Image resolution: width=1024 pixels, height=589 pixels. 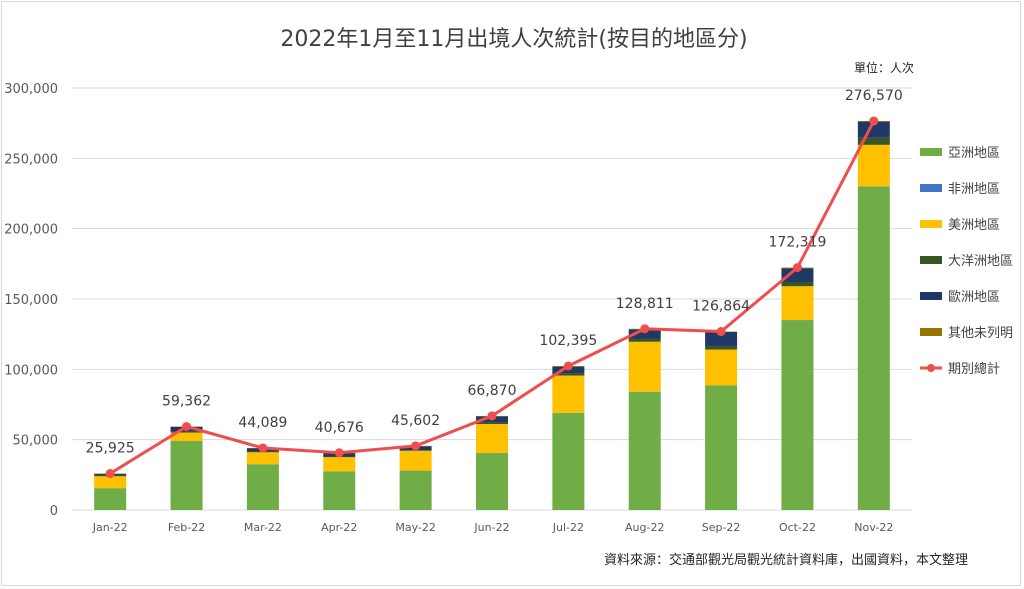 I want to click on x-tick-label: Apr-22, so click(x=339, y=527).